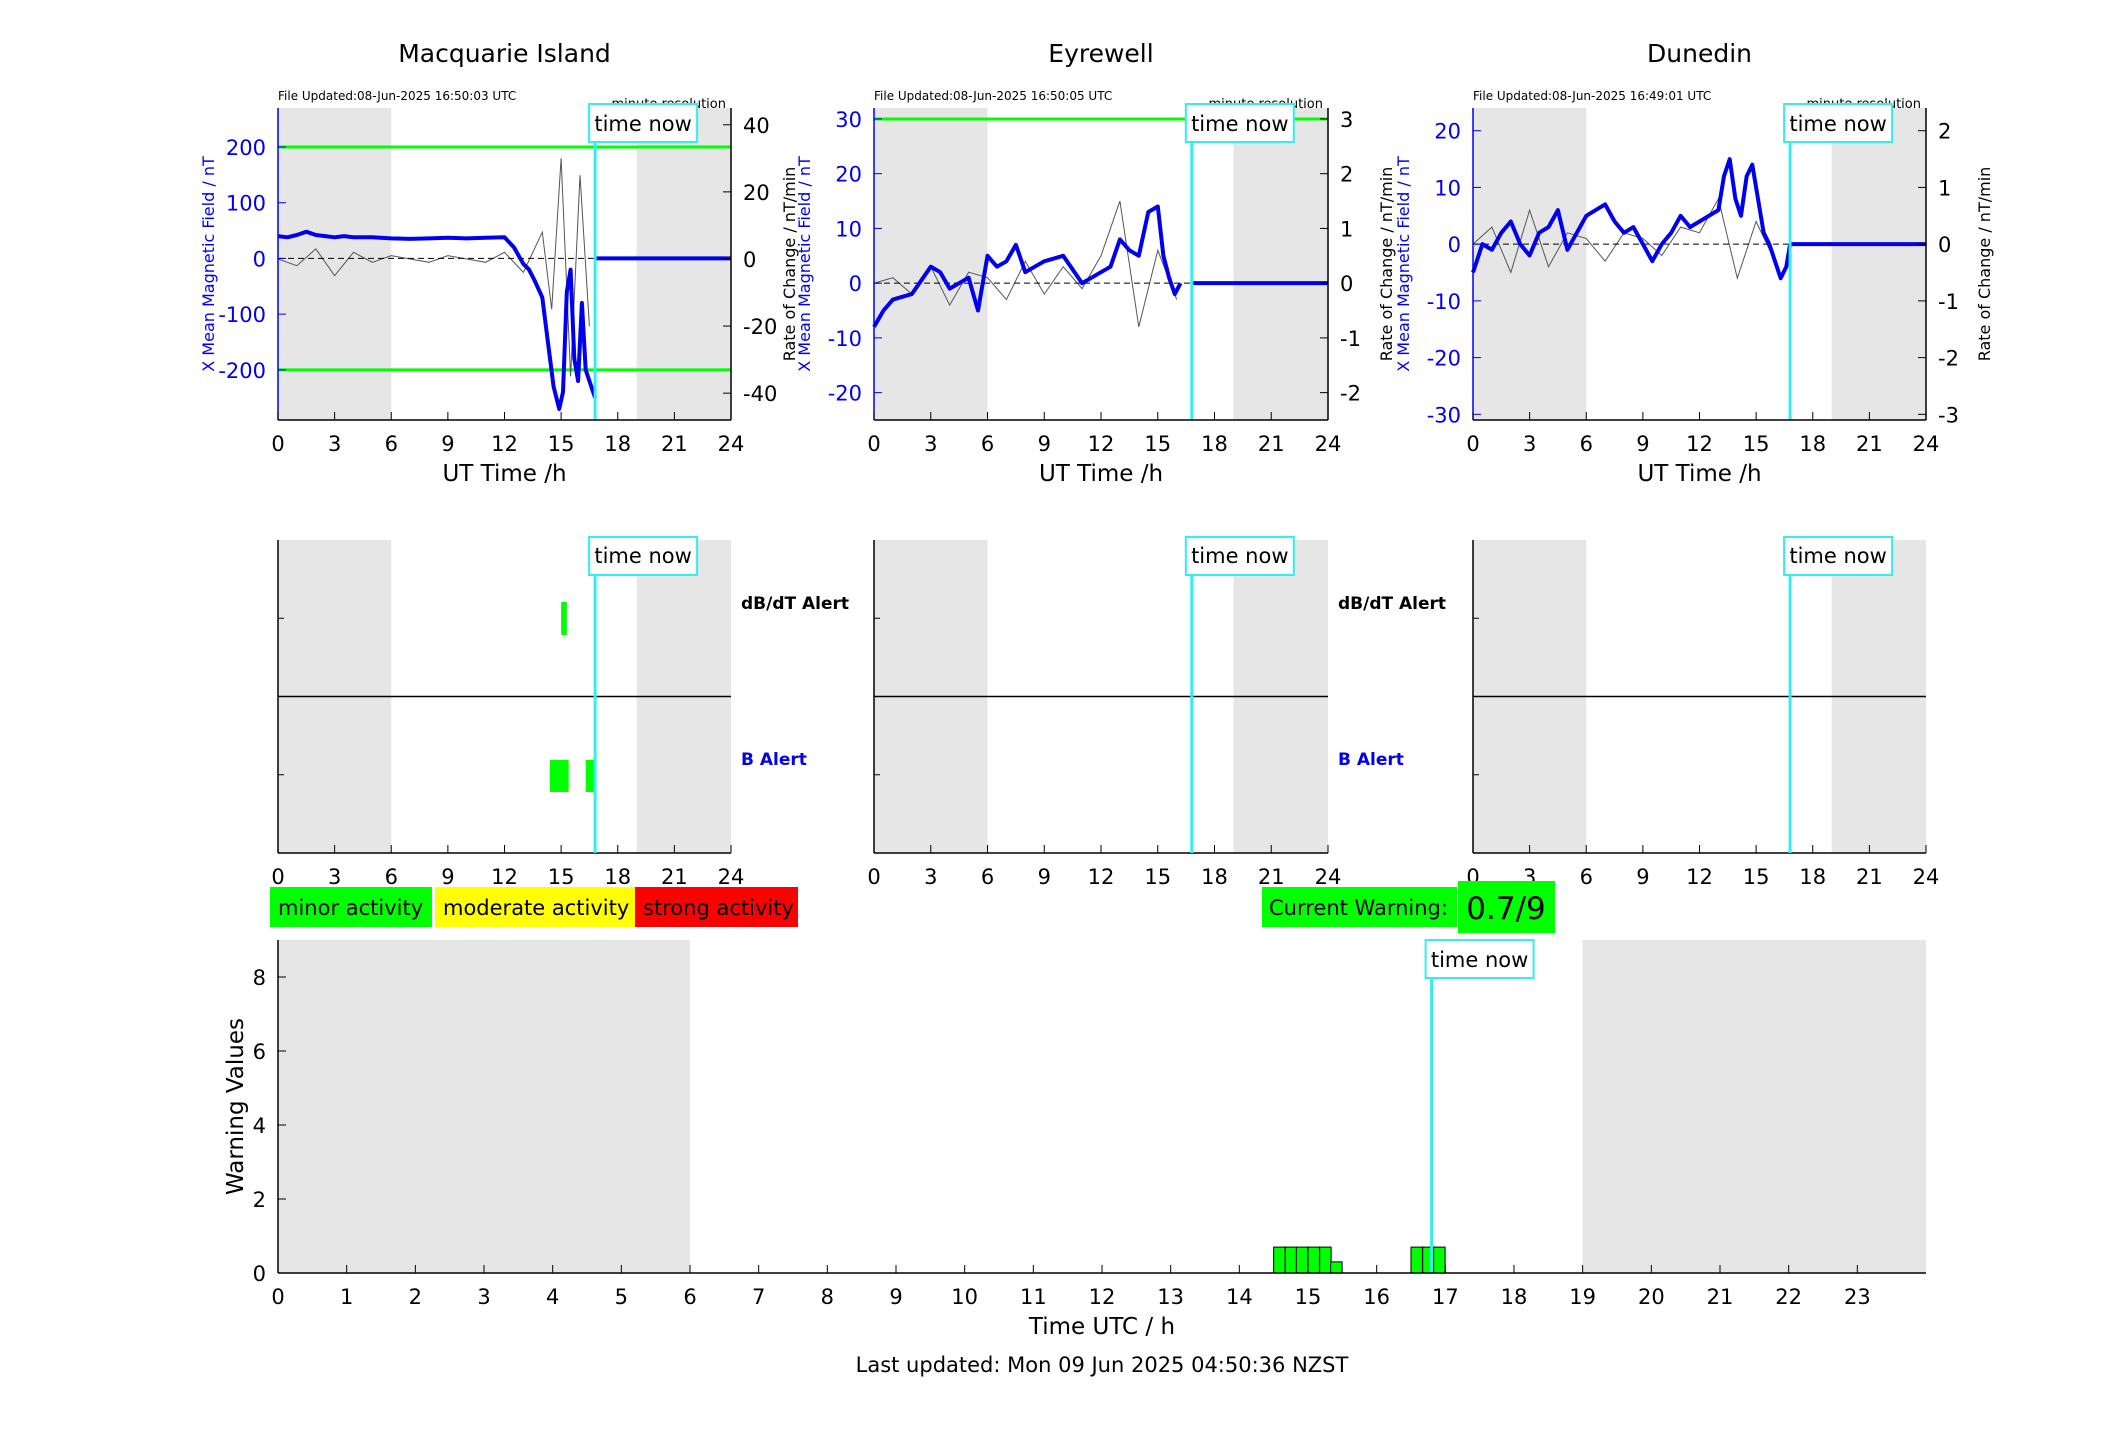 The height and width of the screenshot is (1437, 2117). What do you see at coordinates (873, 444) in the screenshot?
I see `x-tick-label: 0` at bounding box center [873, 444].